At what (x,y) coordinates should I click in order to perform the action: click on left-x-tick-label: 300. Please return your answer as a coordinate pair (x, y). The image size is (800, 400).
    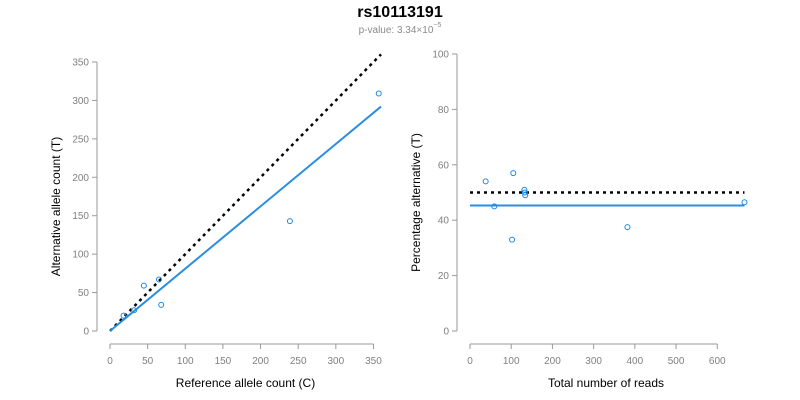
    Looking at the image, I should click on (335, 361).